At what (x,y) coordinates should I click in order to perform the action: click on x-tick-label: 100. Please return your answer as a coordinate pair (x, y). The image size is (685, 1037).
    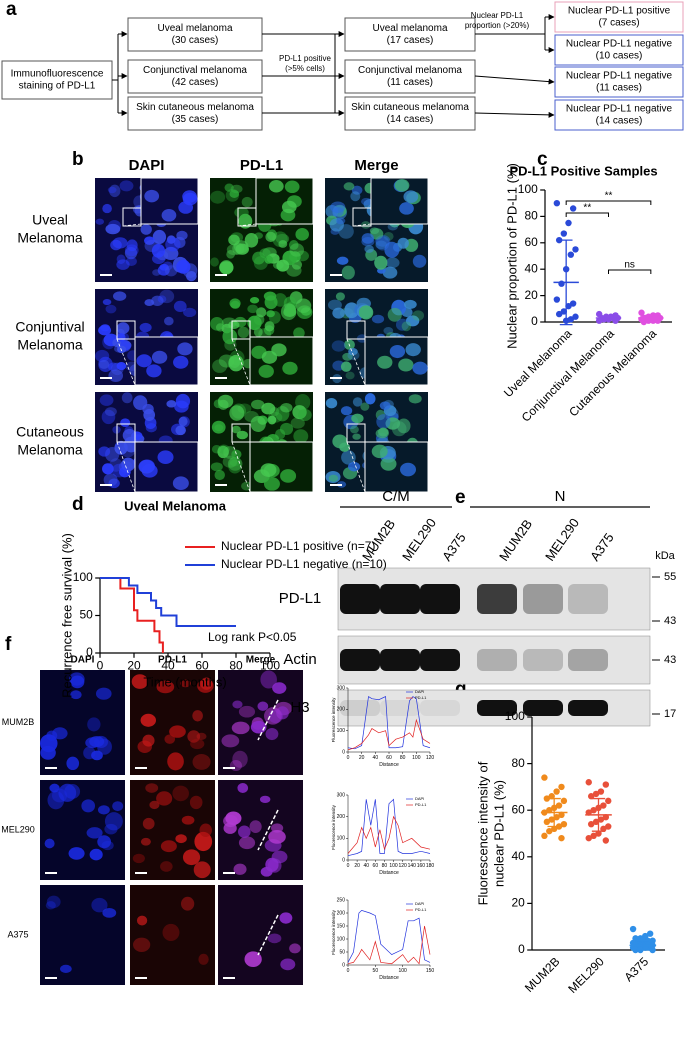
    Looking at the image, I should click on (402, 971).